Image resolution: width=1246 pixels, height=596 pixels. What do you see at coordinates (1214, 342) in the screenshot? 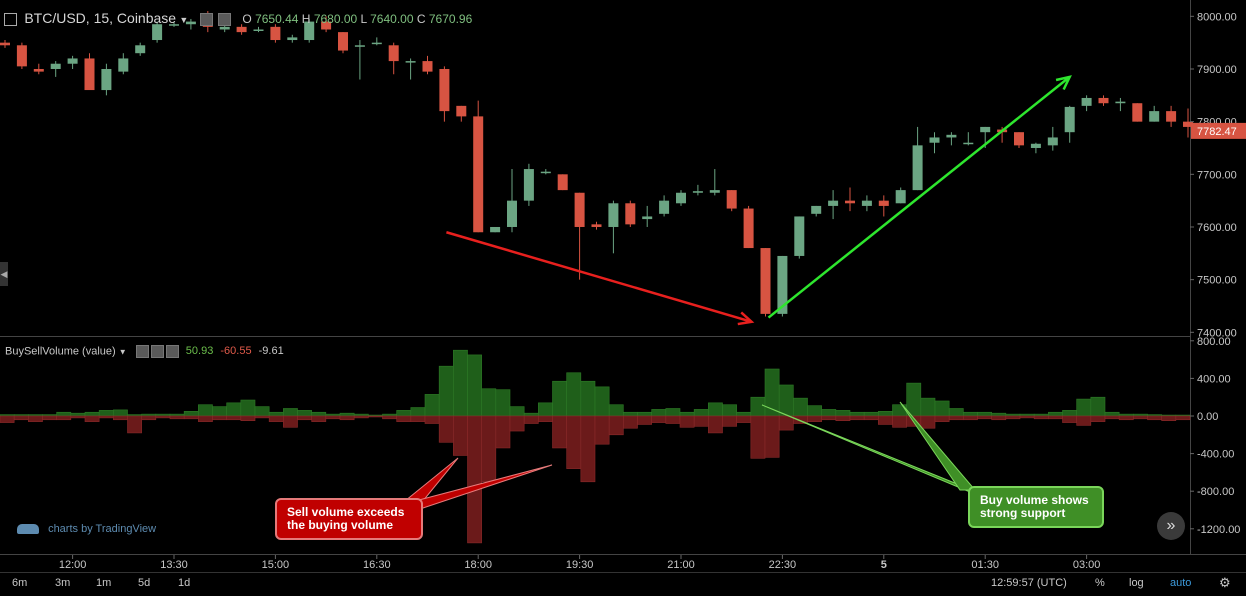
I see `volume-tick-label: 800.00` at bounding box center [1214, 342].